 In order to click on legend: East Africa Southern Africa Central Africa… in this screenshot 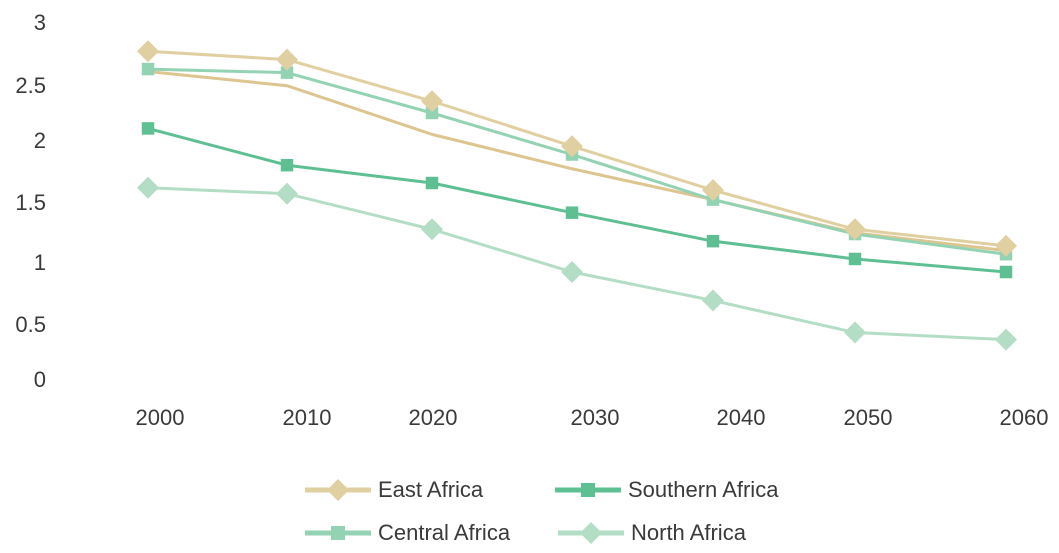, I will do `click(542, 511)`.